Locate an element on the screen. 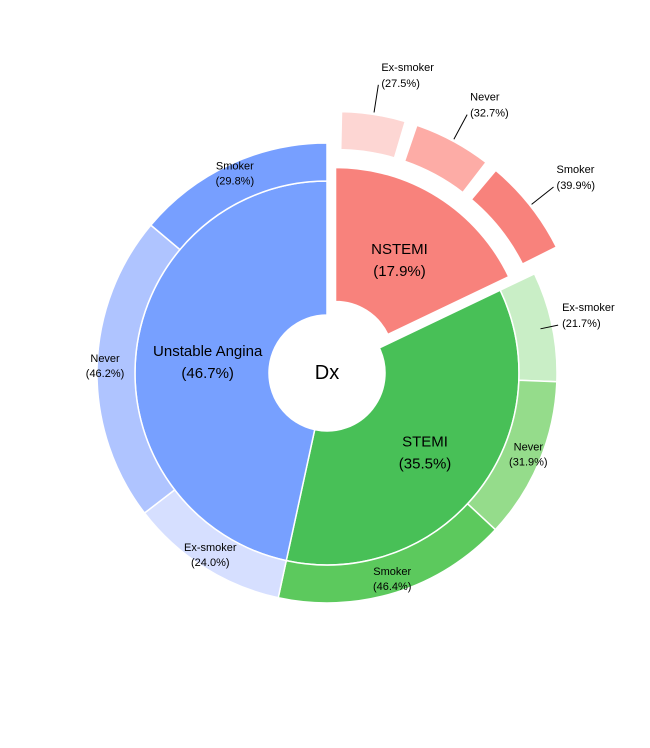 This screenshot has width=650, height=748. outer-slice-nstemi-ex-smoker is located at coordinates (373, 134).